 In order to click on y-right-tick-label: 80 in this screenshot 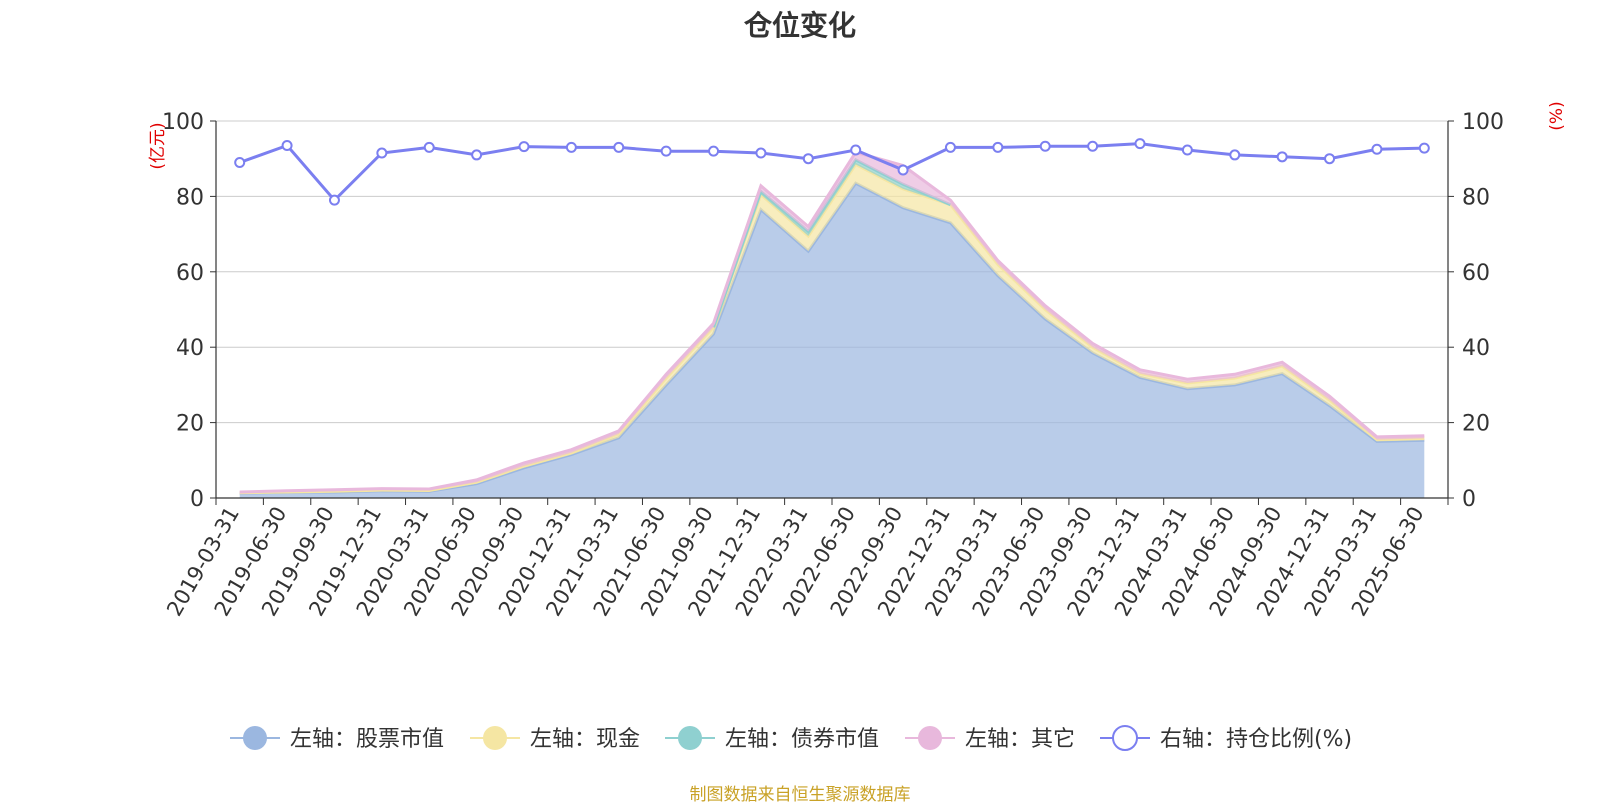, I will do `click(1476, 197)`.